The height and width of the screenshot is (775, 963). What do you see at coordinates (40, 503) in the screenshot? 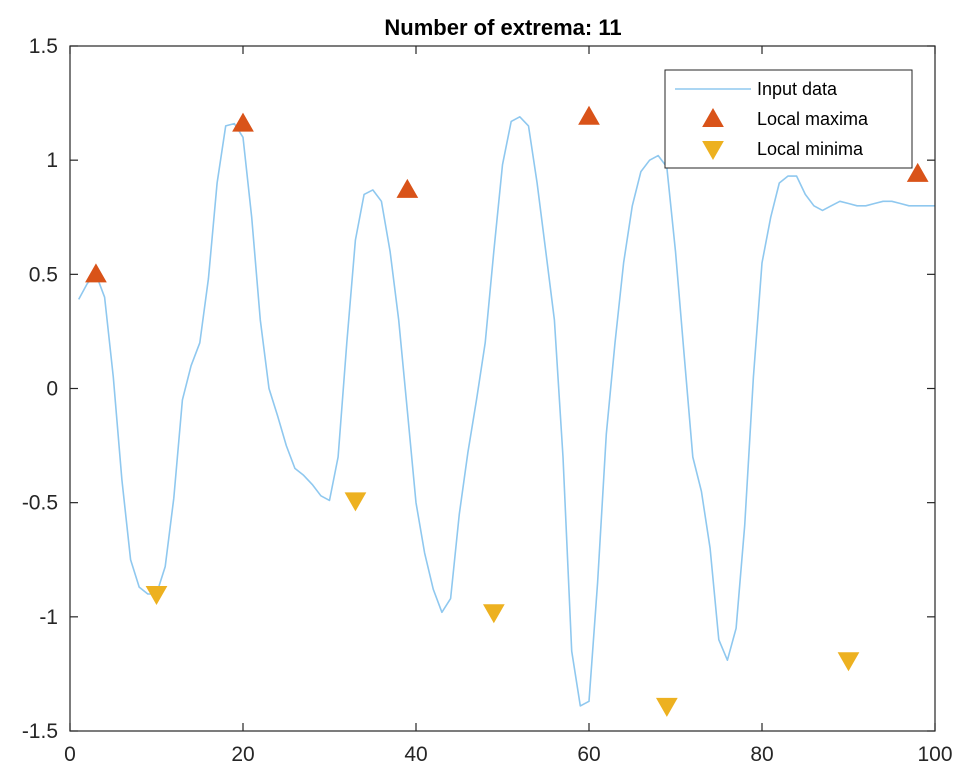
I see `y-tick-label: -0.5` at bounding box center [40, 503].